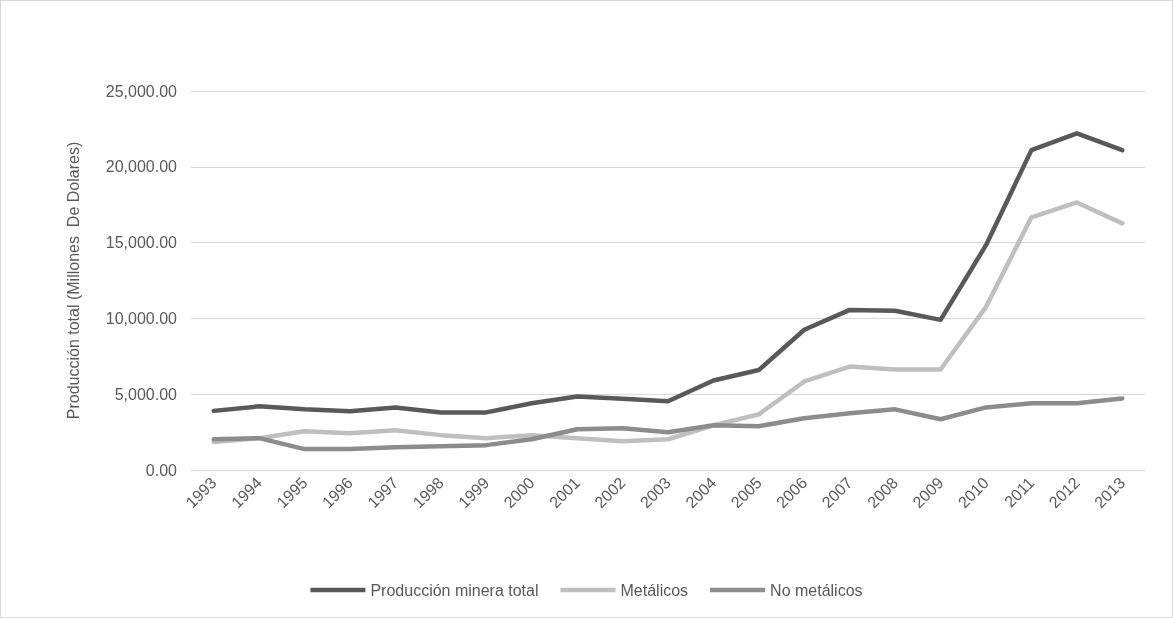 The height and width of the screenshot is (618, 1173). What do you see at coordinates (454, 590) in the screenshot?
I see `legend-label: Producción minera total` at bounding box center [454, 590].